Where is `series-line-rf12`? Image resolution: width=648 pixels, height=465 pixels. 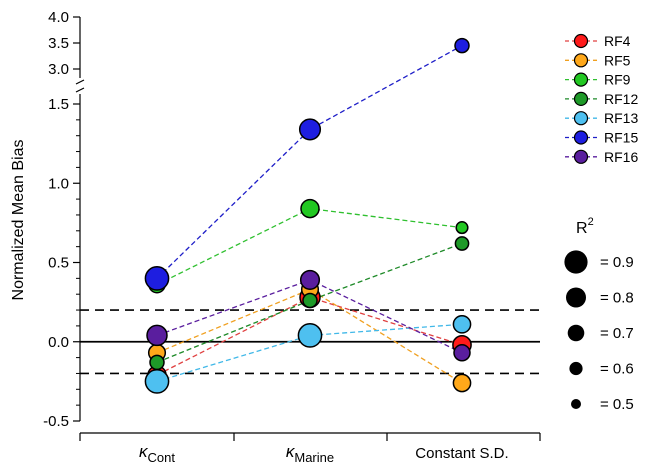 series-line-rf12 is located at coordinates (309, 303).